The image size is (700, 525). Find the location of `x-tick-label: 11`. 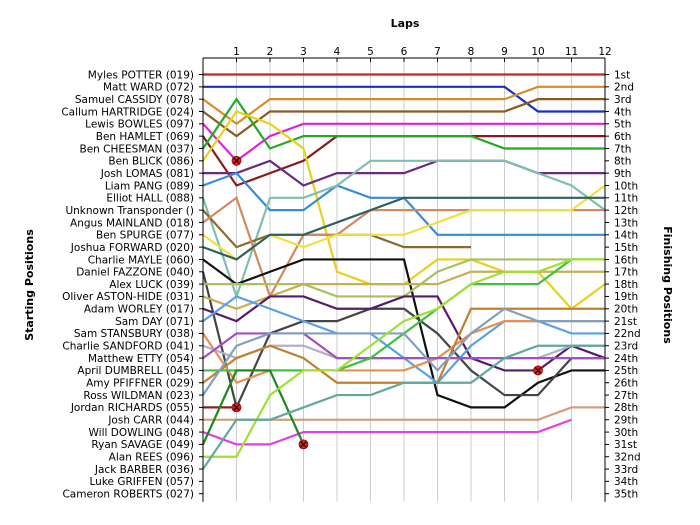

x-tick-label: 11 is located at coordinates (571, 52).